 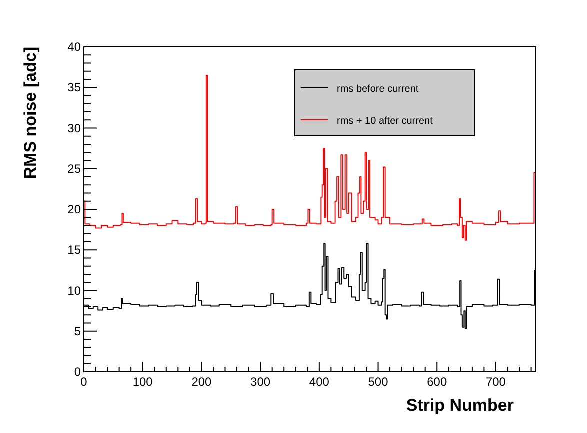 What do you see at coordinates (75, 250) in the screenshot?
I see `y-tick-label: 15` at bounding box center [75, 250].